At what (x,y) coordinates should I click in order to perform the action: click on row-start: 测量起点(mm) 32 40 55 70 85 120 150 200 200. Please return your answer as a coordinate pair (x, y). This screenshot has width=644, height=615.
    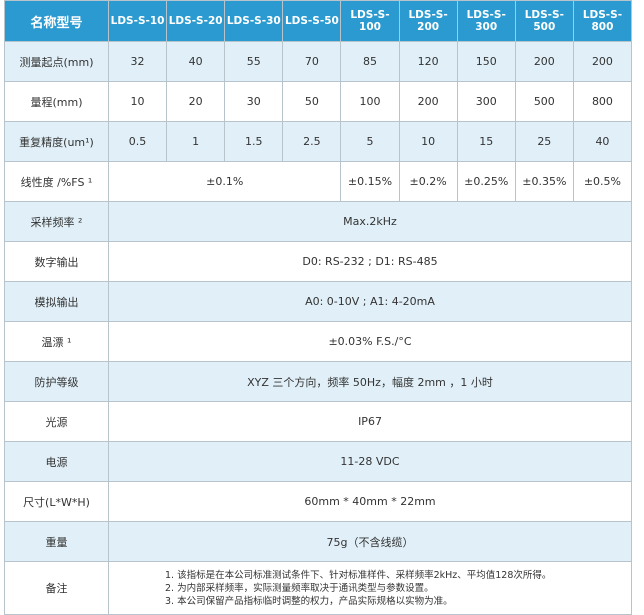
    Looking at the image, I should click on (318, 61).